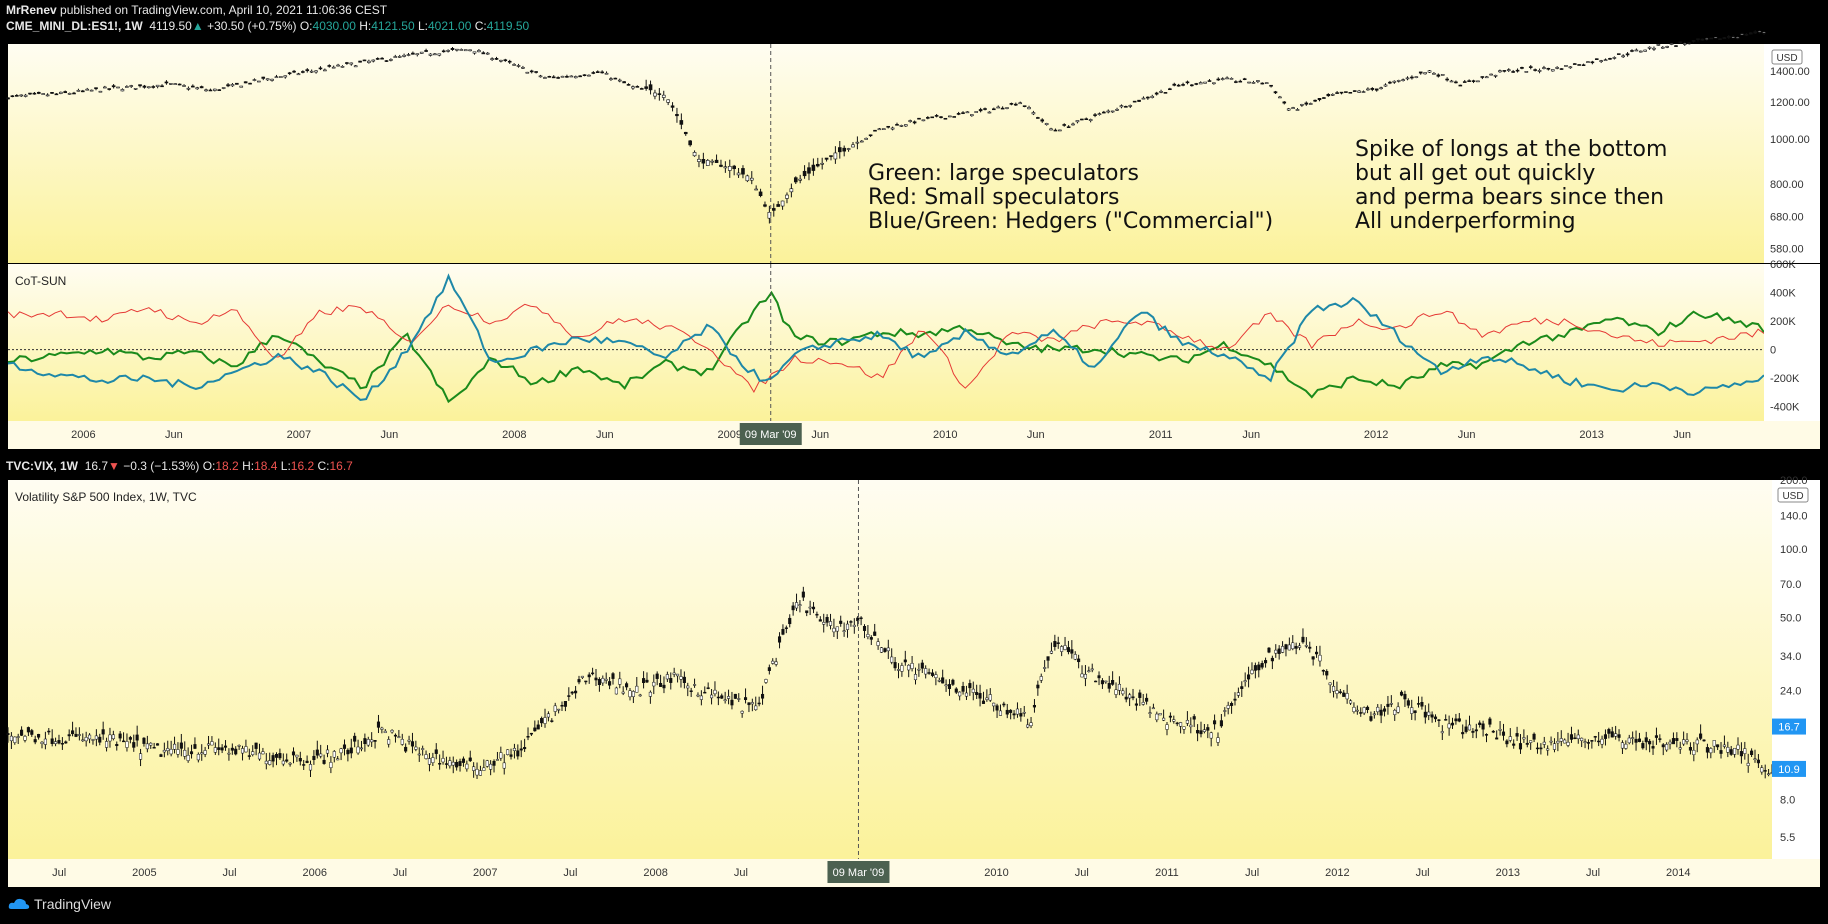 Image resolution: width=1828 pixels, height=924 pixels. I want to click on vix-low-label: L:, so click(285, 466).